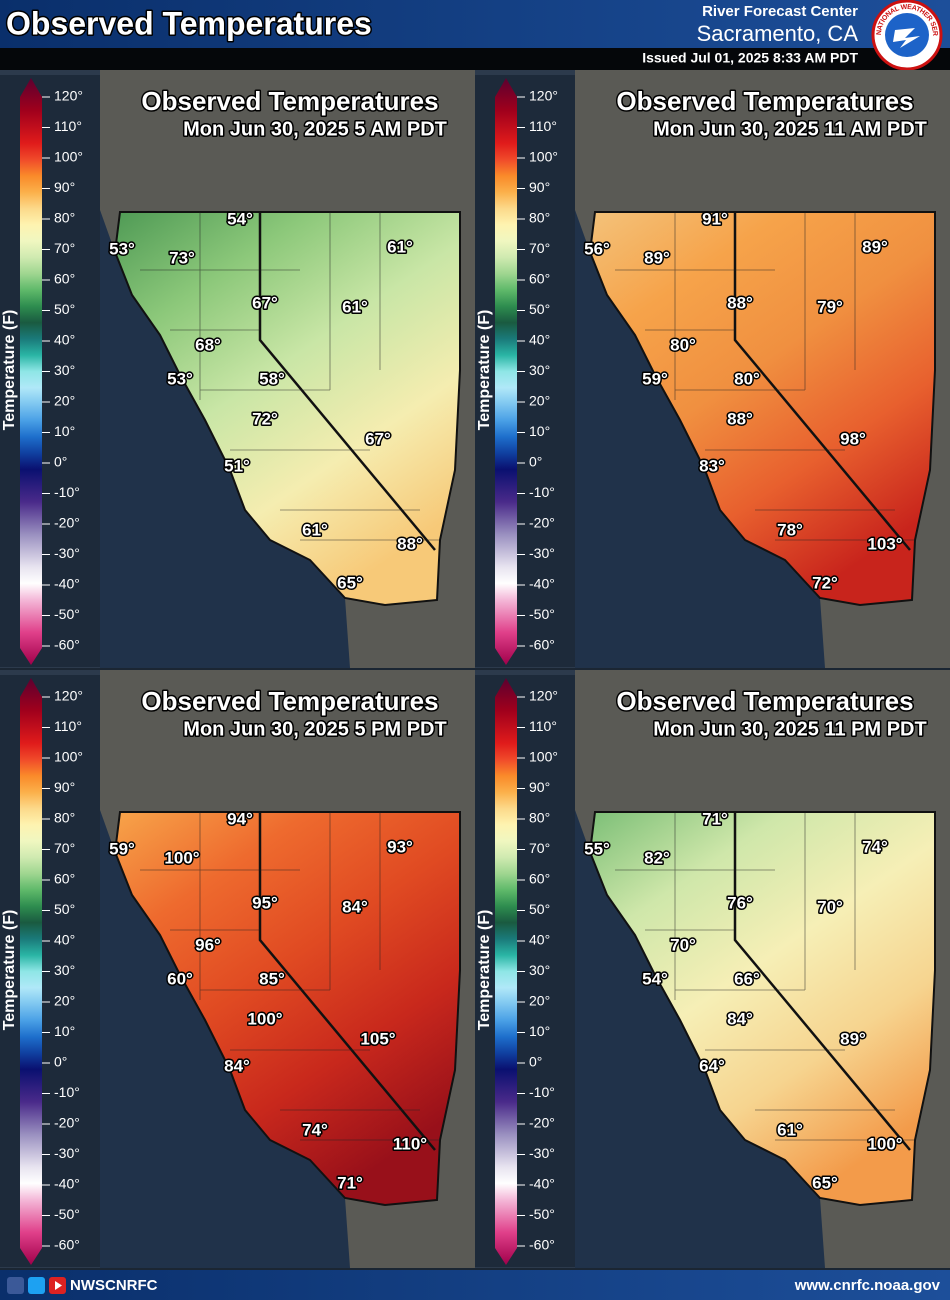 The height and width of the screenshot is (1300, 950). What do you see at coordinates (853, 438) in the screenshot?
I see `temperature-label: 98°` at bounding box center [853, 438].